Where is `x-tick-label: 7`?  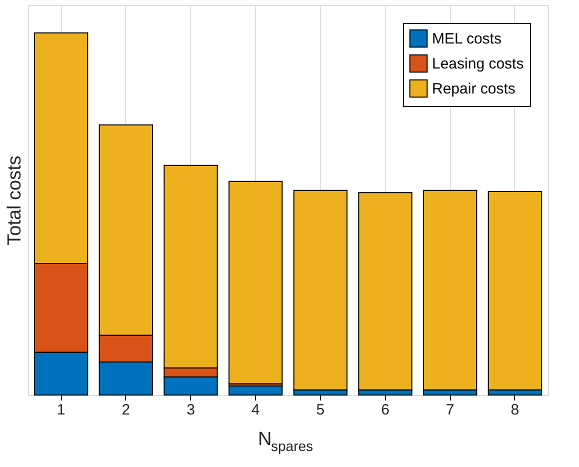
x-tick-label: 7 is located at coordinates (450, 410).